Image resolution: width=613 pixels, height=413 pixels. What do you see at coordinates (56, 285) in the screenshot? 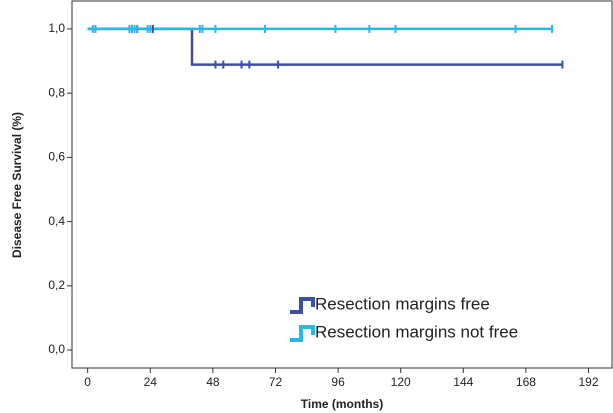
I see `y-tick-label: 0,2` at bounding box center [56, 285].